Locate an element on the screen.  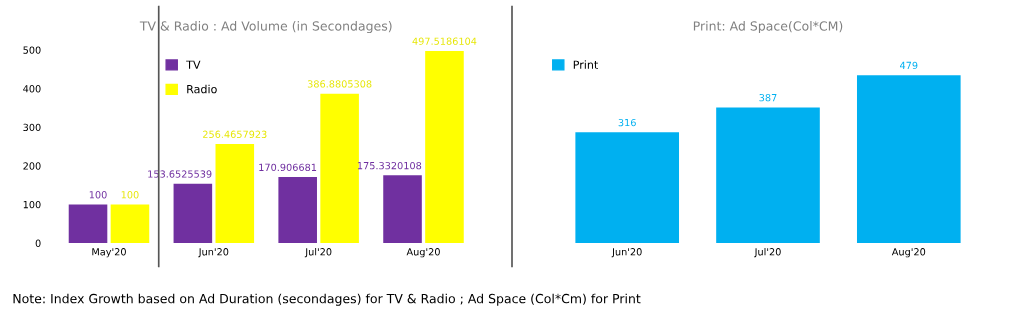
chart-title: TV & Radio : Ad Volume (in Secondages) is located at coordinates (265, 27).